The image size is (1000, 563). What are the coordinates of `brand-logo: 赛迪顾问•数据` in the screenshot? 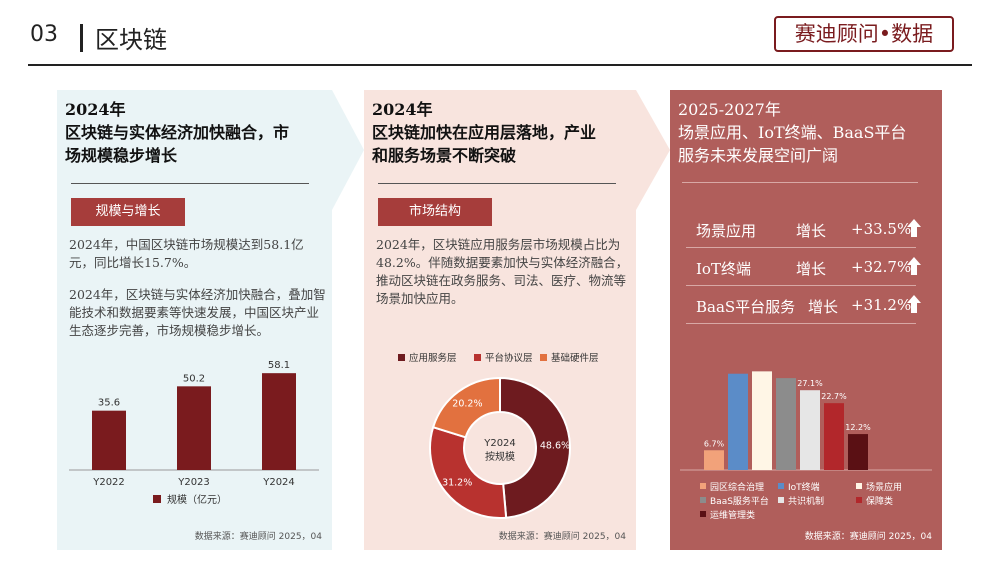 It's located at (864, 34).